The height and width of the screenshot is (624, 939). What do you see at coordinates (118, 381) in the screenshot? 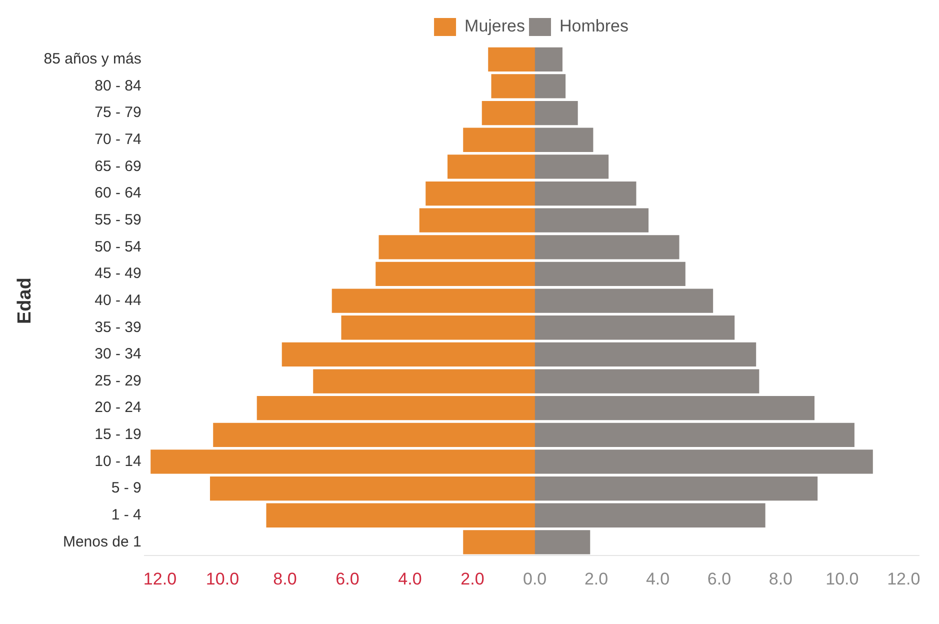
I see `y-tick-label: 25 - 29` at bounding box center [118, 381].